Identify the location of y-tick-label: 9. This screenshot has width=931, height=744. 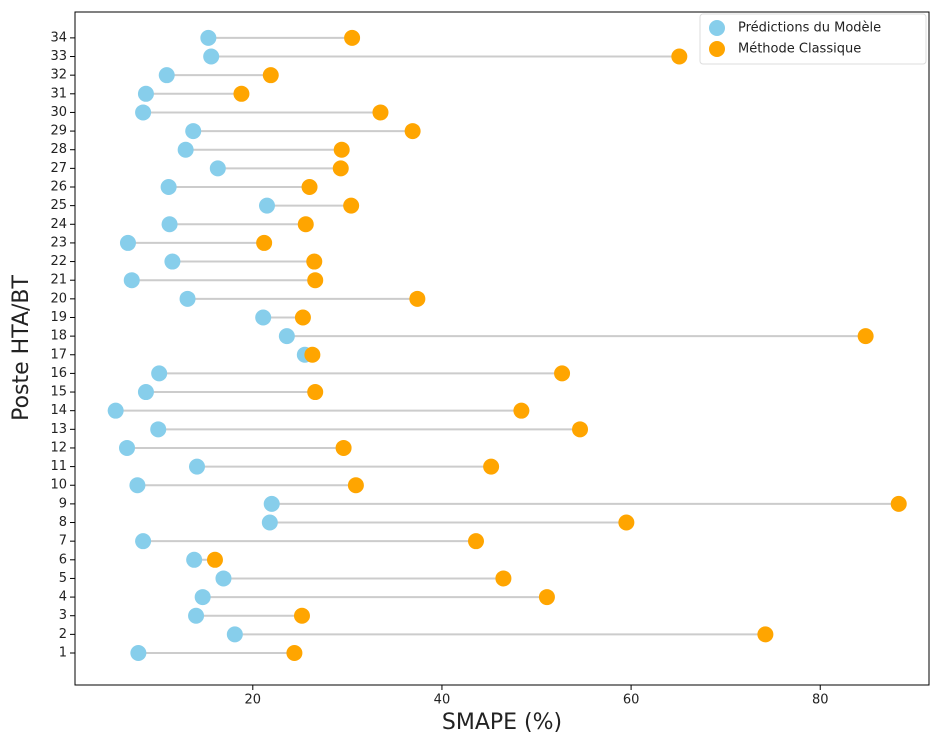
(63, 503).